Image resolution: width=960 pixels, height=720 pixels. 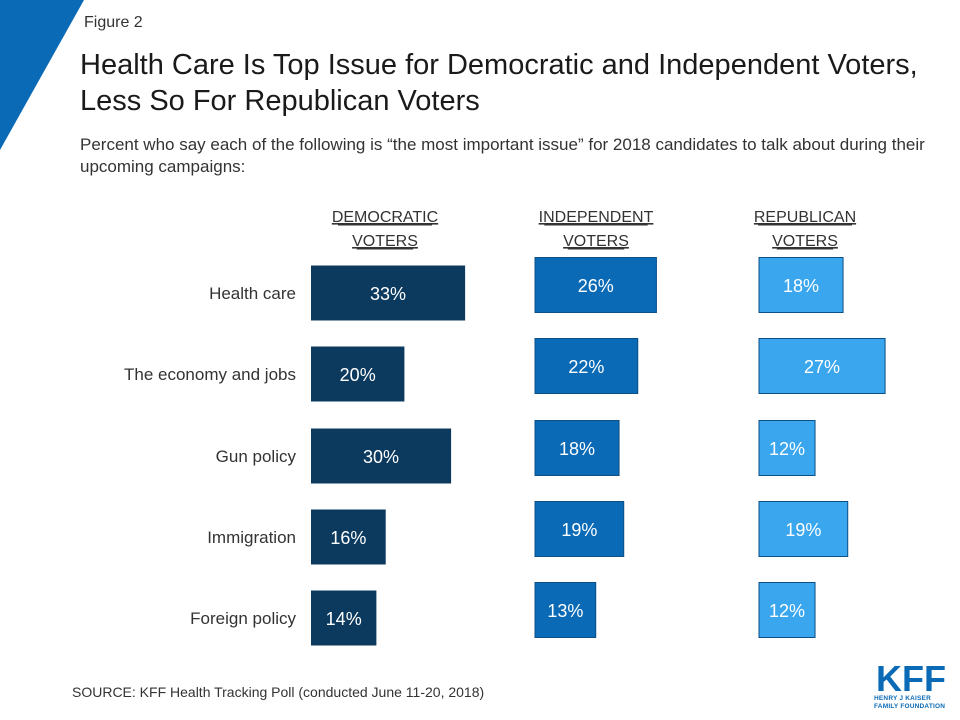 I want to click on series-header-line: DEMOCRATIC, so click(x=385, y=217).